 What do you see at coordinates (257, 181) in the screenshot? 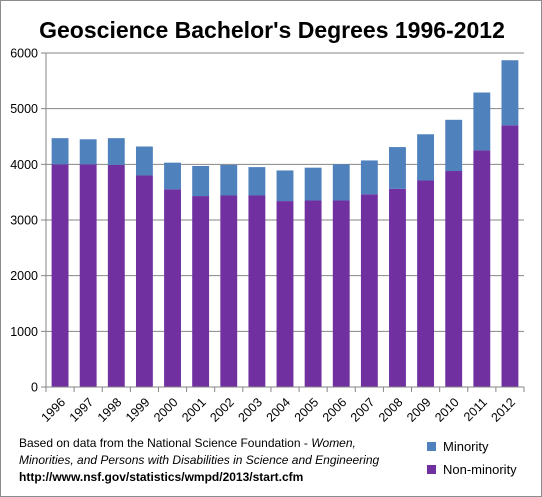
I see `bar-minority-2003` at bounding box center [257, 181].